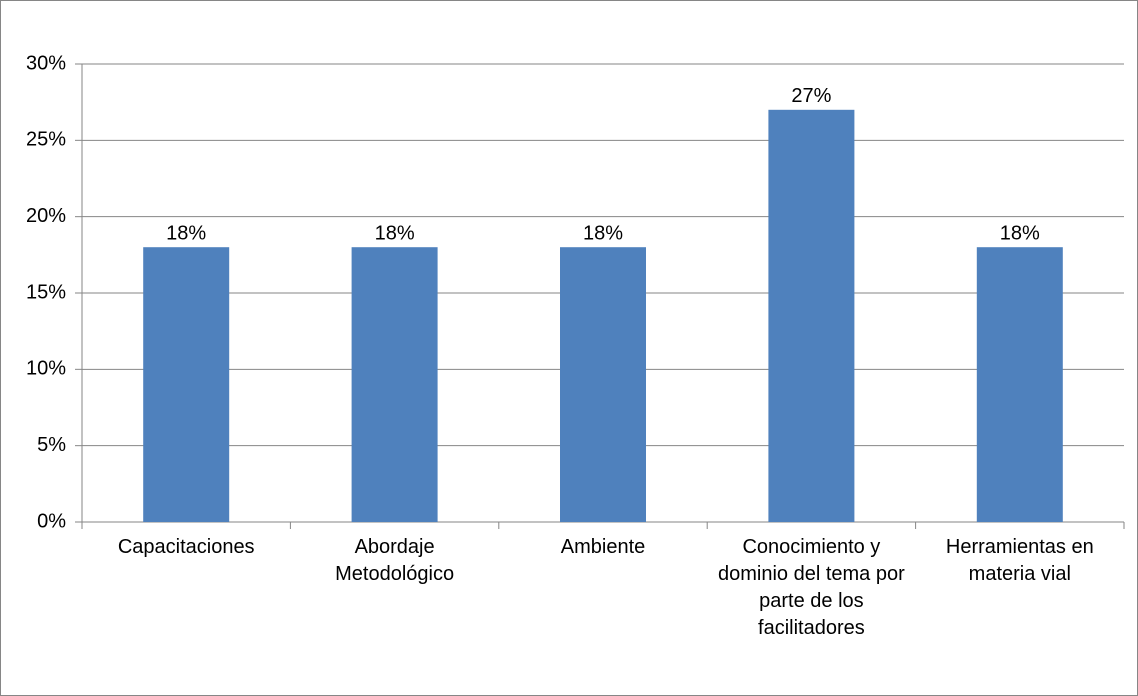  I want to click on x-tick-label: Ambiente, so click(603, 547).